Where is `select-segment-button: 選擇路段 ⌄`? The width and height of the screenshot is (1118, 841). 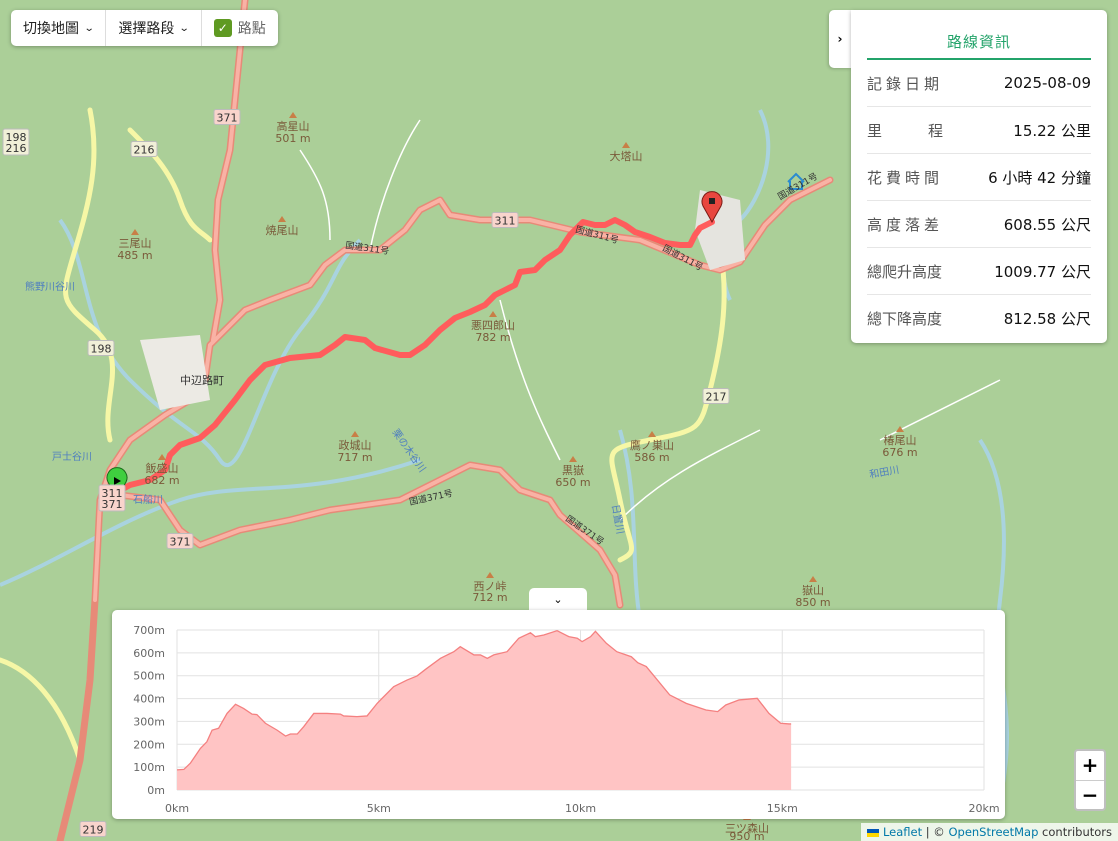
select-segment-button: 選擇路段 ⌄ is located at coordinates (154, 28).